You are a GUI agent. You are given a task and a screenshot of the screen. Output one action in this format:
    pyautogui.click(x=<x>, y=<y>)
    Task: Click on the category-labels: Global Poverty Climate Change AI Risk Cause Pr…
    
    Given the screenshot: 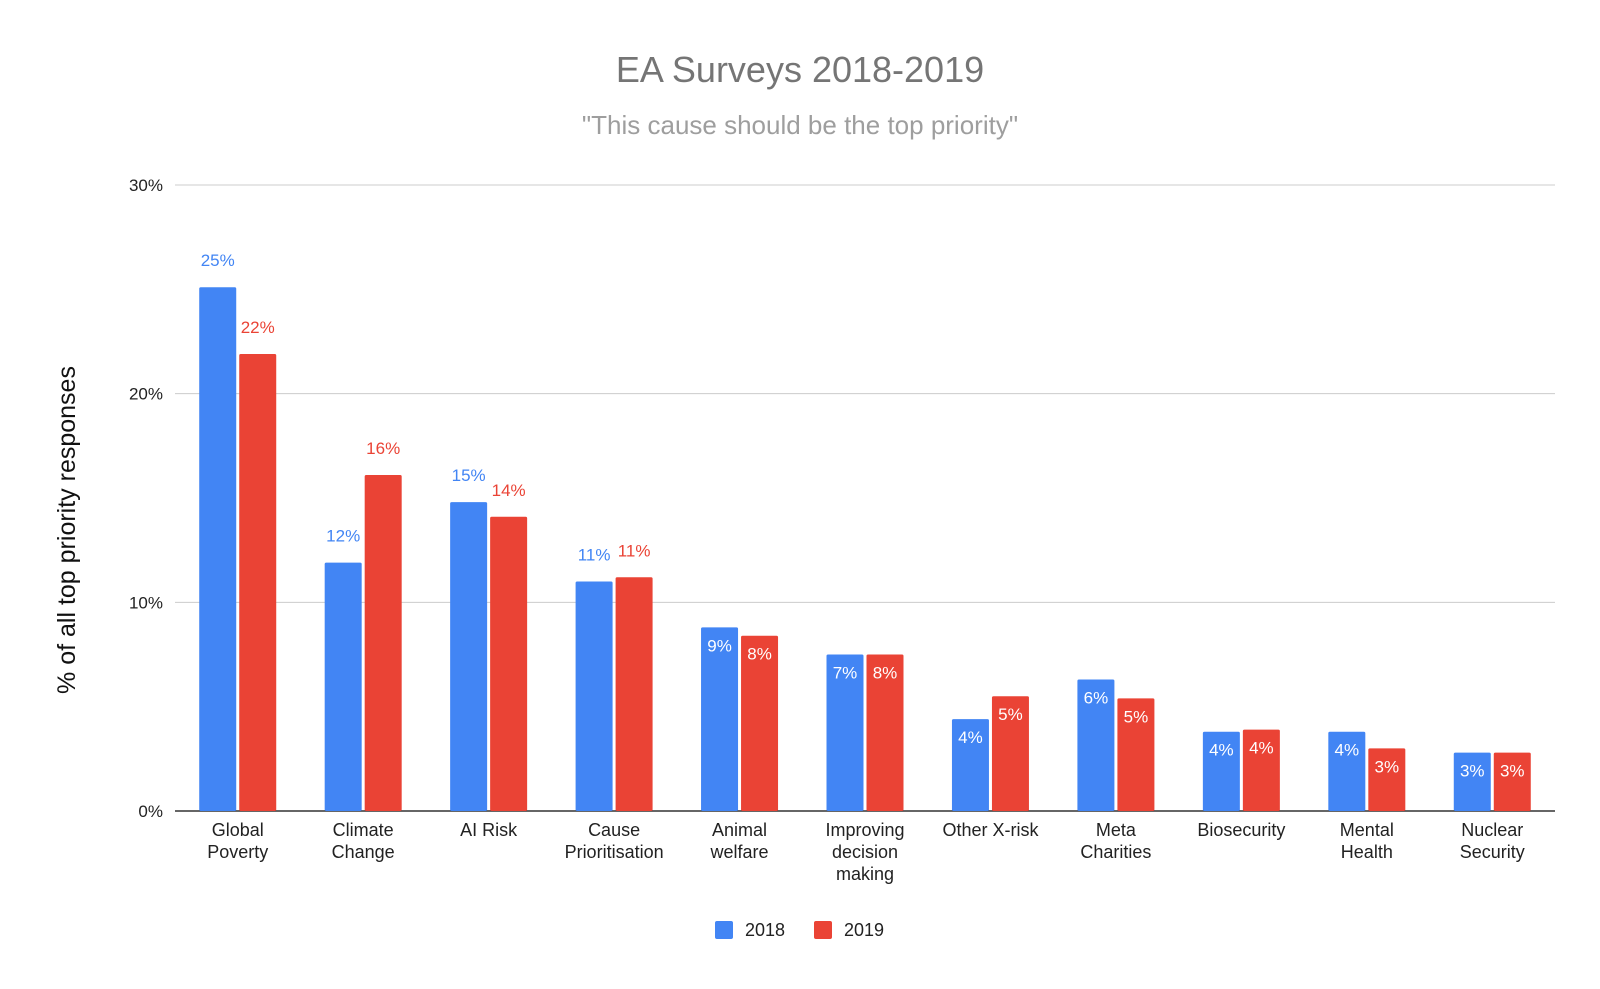 What is the action you would take?
    pyautogui.click(x=866, y=852)
    